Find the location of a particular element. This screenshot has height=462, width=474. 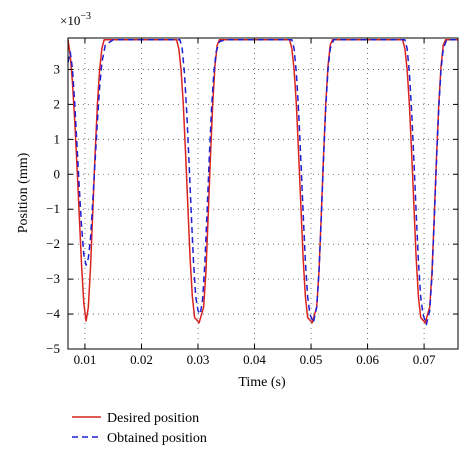

legend-label-desired: Desired position is located at coordinates (153, 418).